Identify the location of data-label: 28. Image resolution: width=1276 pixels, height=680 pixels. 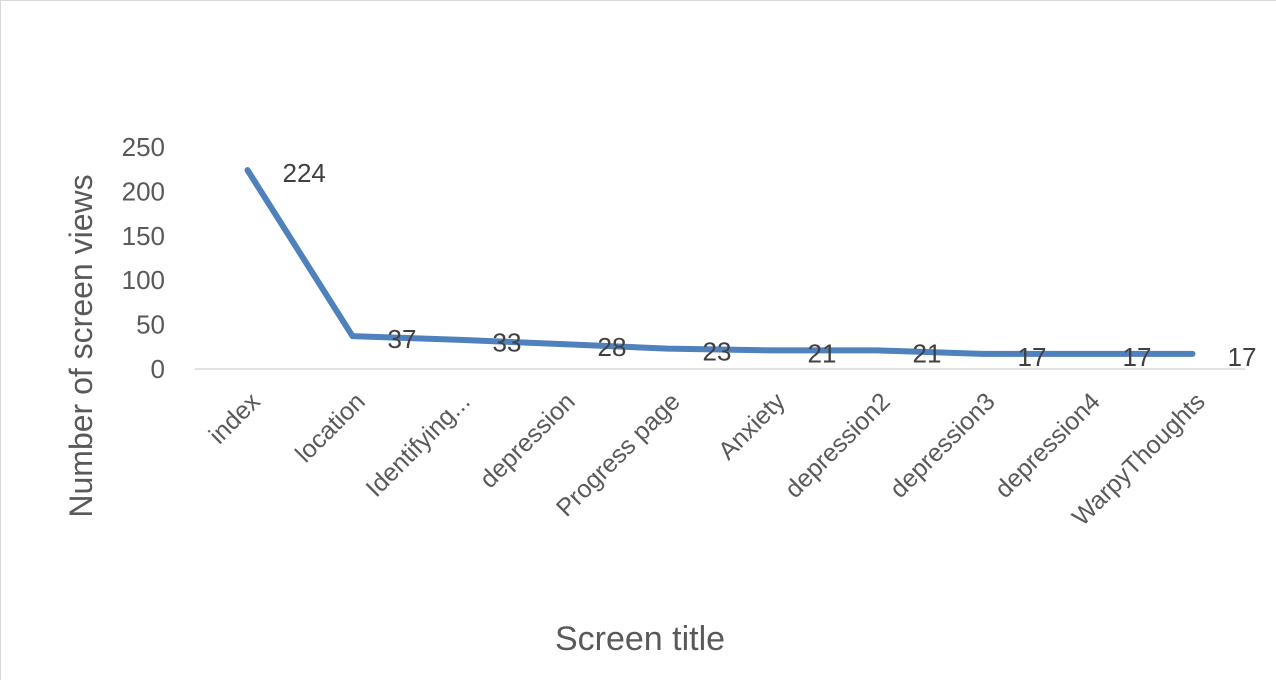
(612, 347).